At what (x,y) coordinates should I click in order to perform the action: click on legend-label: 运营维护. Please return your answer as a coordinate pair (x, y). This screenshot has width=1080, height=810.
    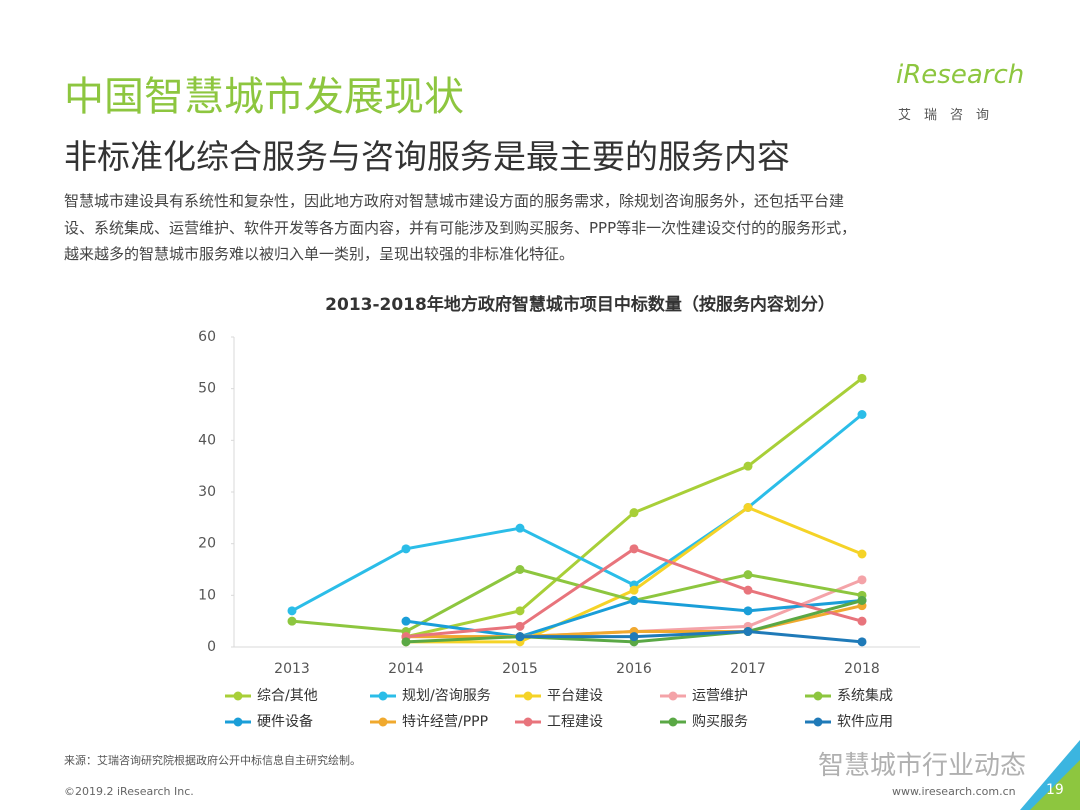
    Looking at the image, I should click on (720, 696).